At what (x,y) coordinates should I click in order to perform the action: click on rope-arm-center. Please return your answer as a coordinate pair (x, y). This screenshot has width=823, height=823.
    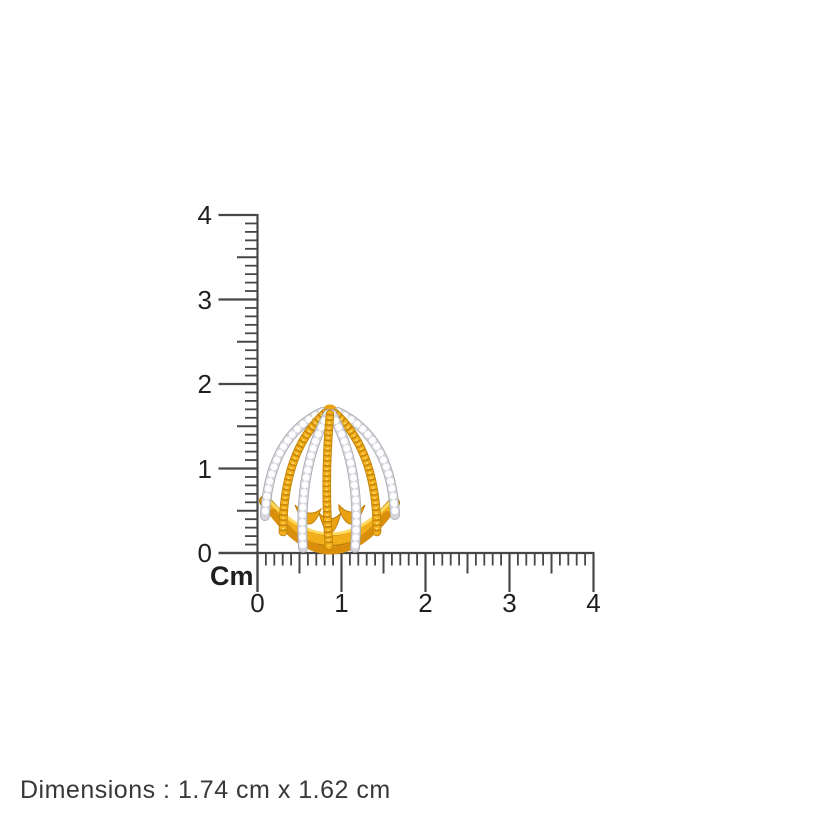
    Looking at the image, I should click on (328, 480).